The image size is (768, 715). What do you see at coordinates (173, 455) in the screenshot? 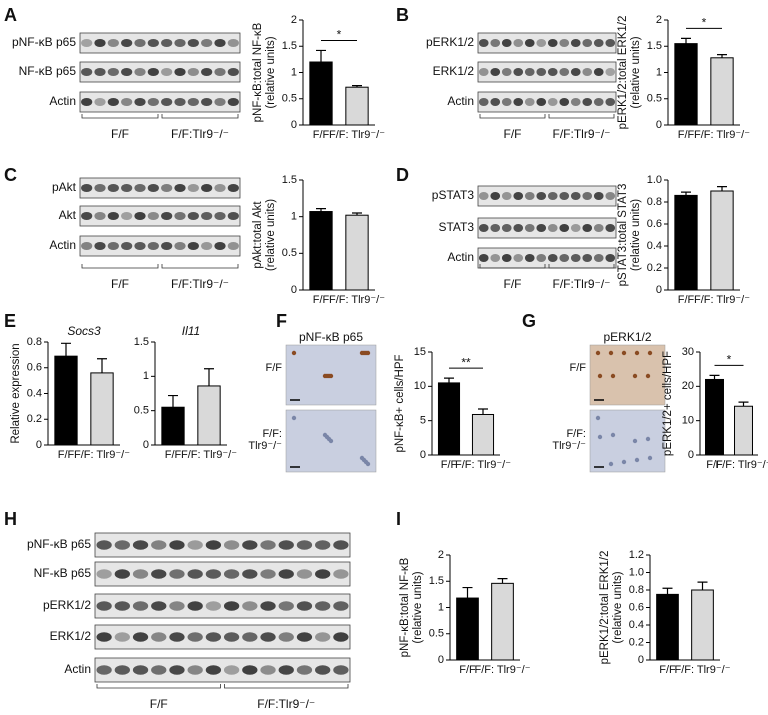
I see `x-tick-label: F/F` at bounding box center [173, 455].